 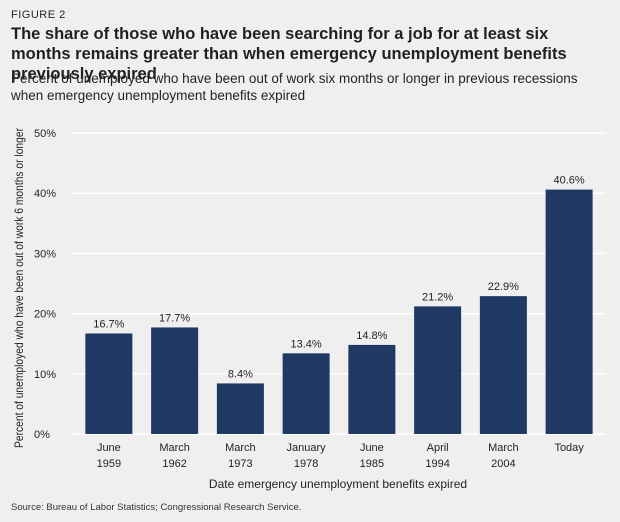 What do you see at coordinates (307, 448) in the screenshot?
I see `x-tick-label: January` at bounding box center [307, 448].